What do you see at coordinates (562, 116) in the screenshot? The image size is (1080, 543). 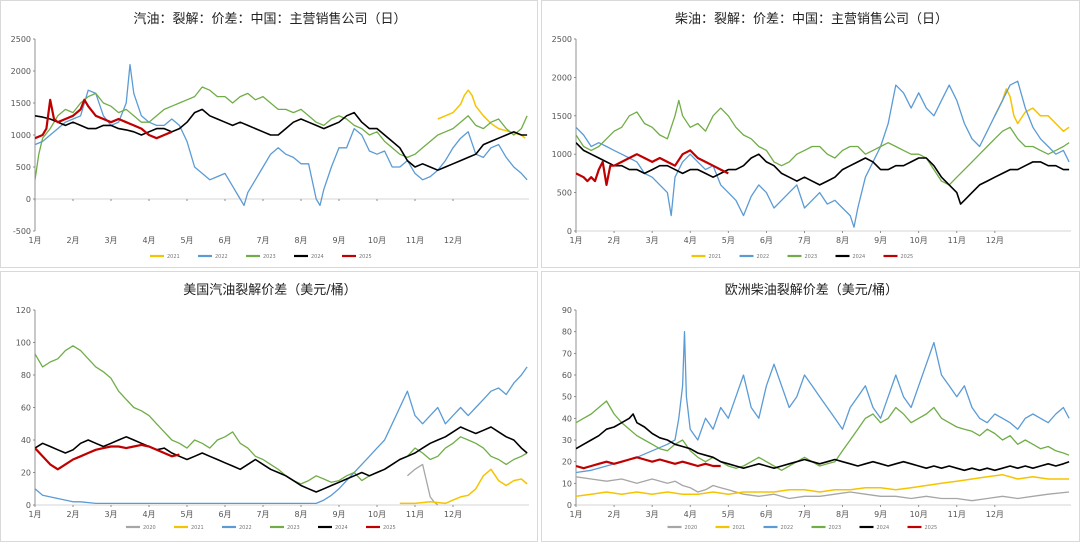 I see `y-tick-label: 1500` at bounding box center [562, 116].